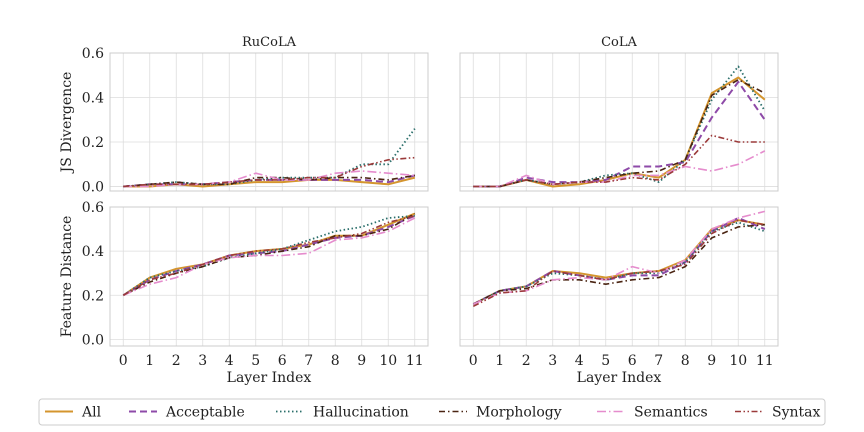 The width and height of the screenshot is (864, 432). Describe the element at coordinates (796, 413) in the screenshot. I see `legend-label: Syntax` at that location.